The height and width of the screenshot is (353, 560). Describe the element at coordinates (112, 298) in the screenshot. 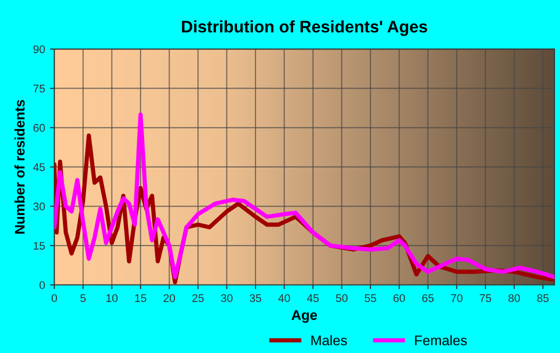

I see `x-tick-label: 10` at that location.